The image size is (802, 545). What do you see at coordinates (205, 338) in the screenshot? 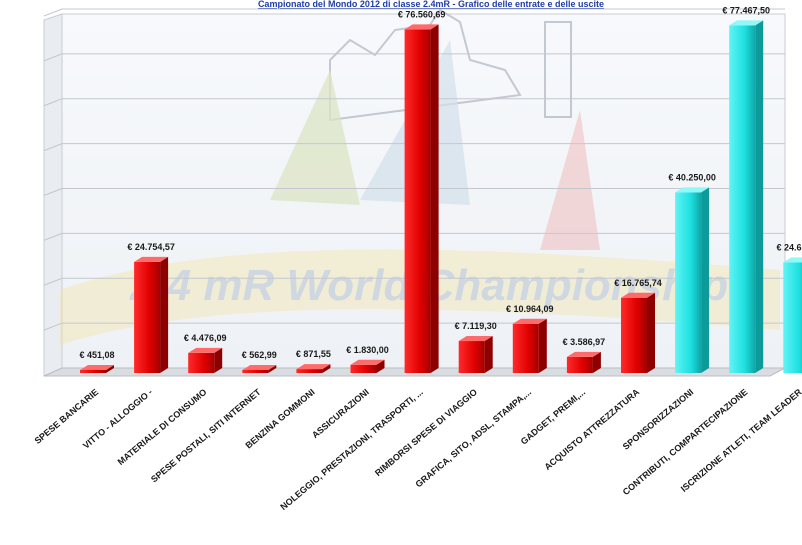
I see `value-label: € 4.476,09` at bounding box center [205, 338].